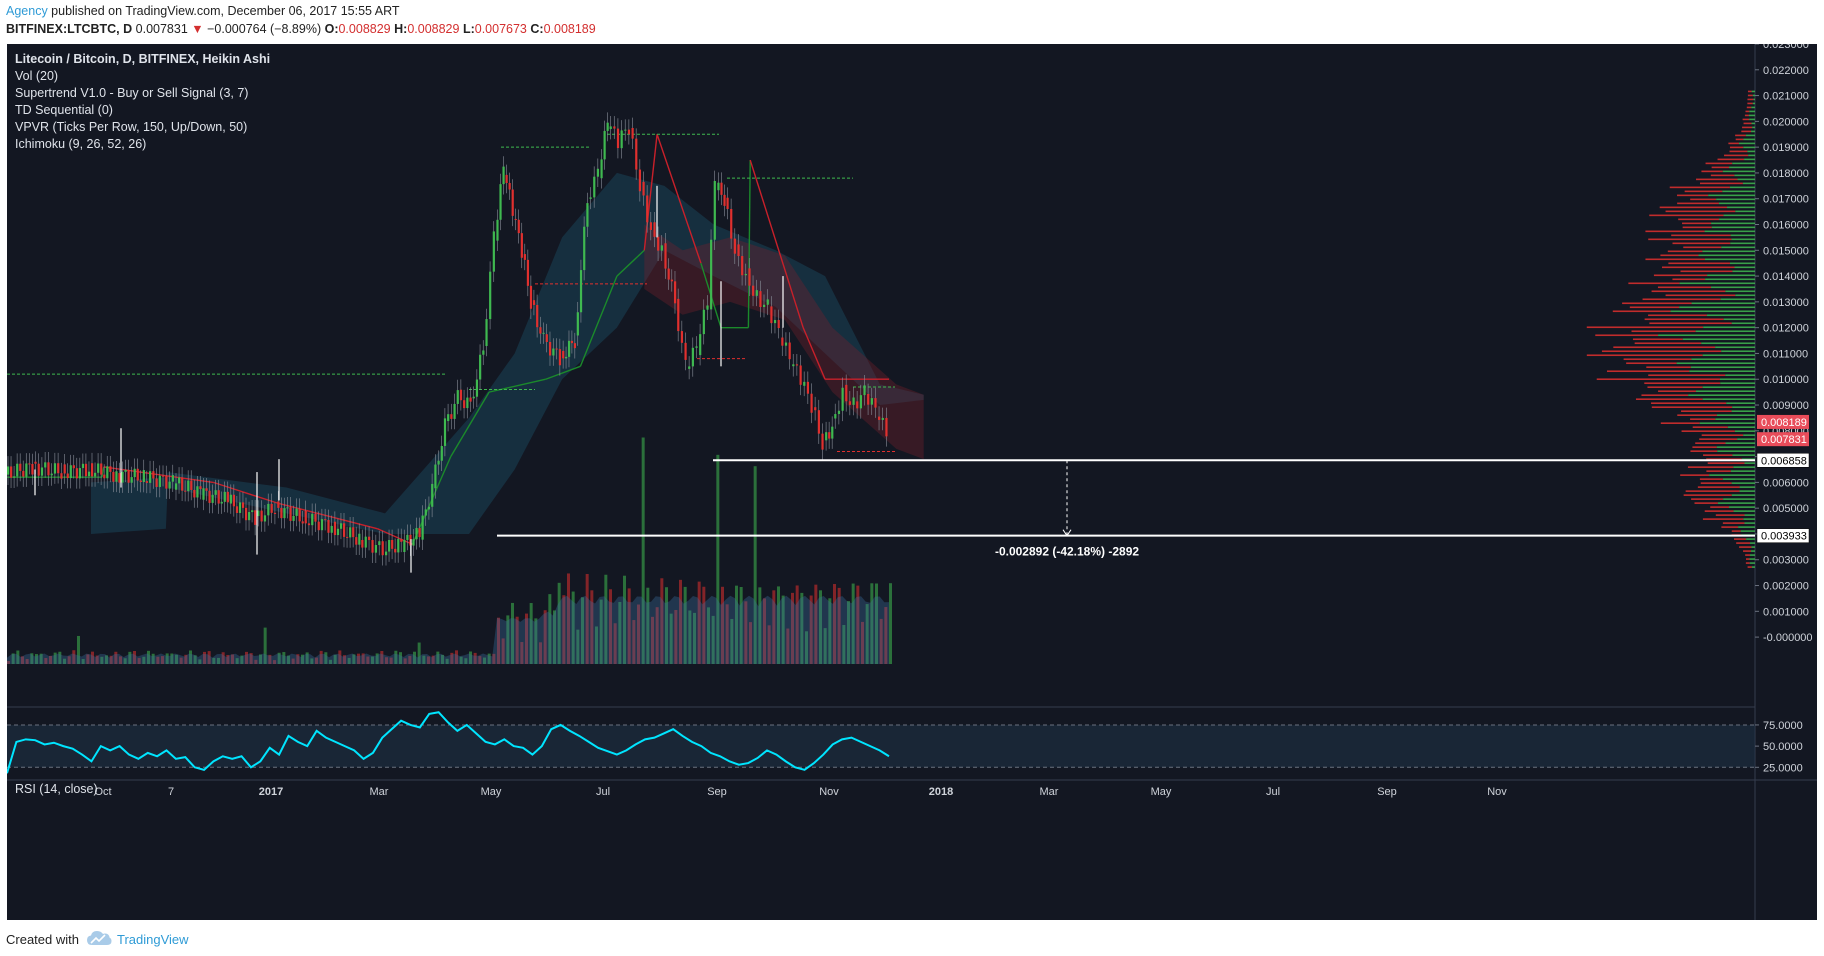  What do you see at coordinates (331, 29) in the screenshot?
I see `open-label: O:` at bounding box center [331, 29].